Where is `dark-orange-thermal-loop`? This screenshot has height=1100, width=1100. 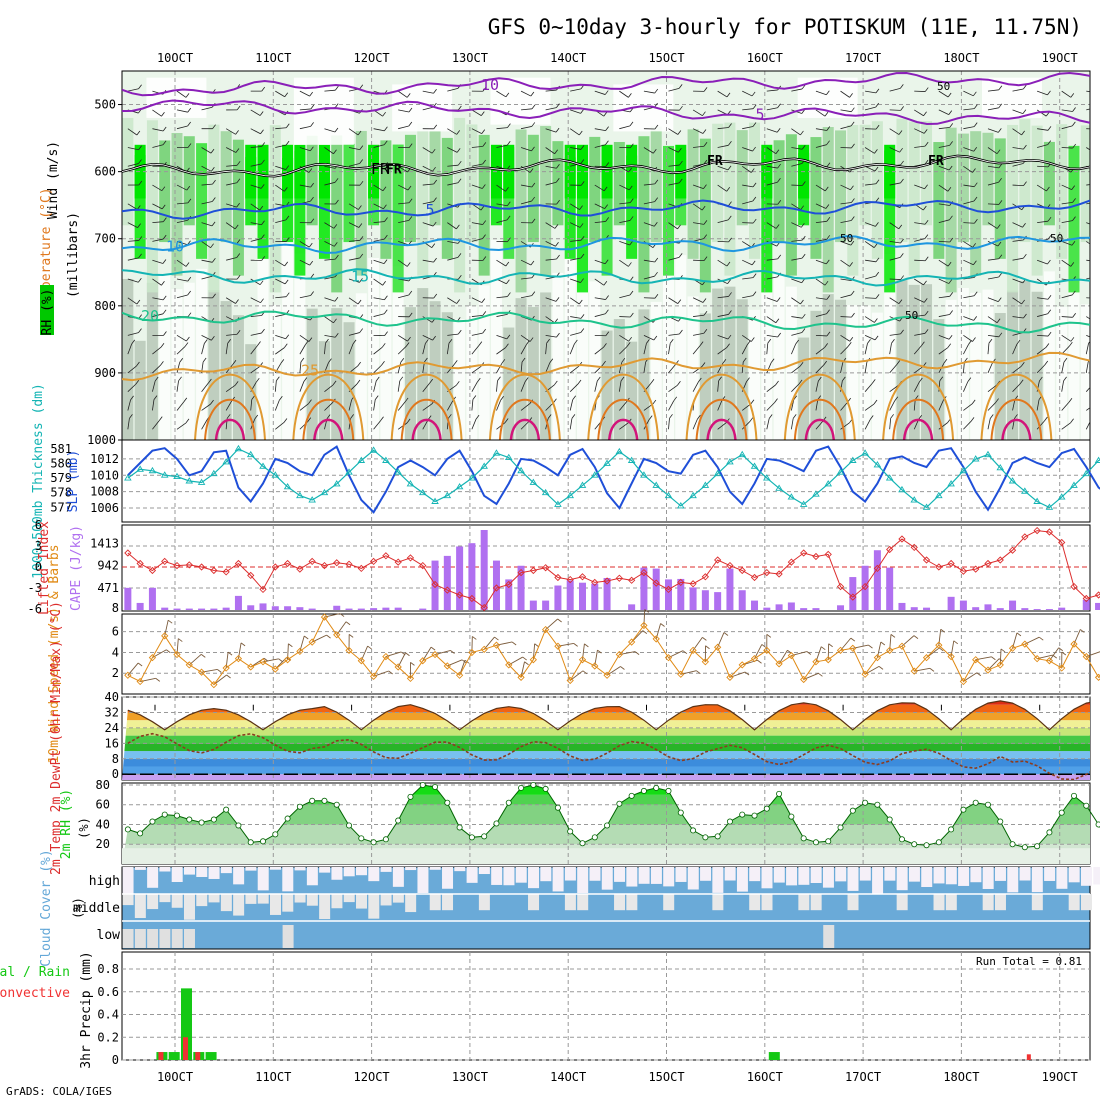 dark-orange-thermal-loop is located at coordinates (426, 419).